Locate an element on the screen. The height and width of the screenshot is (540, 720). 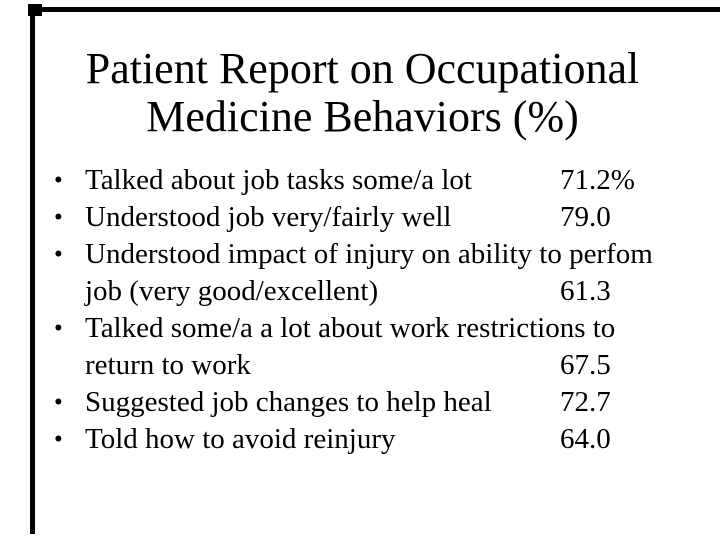
title-line-2: Medicine Behaviors (%) is located at coordinates (362, 116).